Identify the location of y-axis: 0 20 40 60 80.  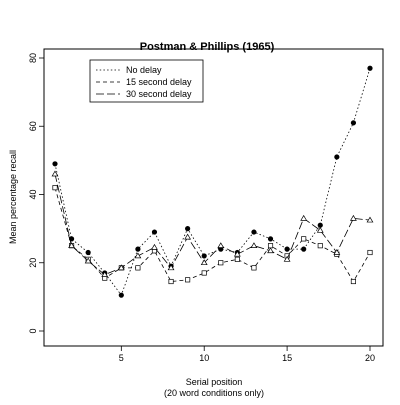
(36, 193).